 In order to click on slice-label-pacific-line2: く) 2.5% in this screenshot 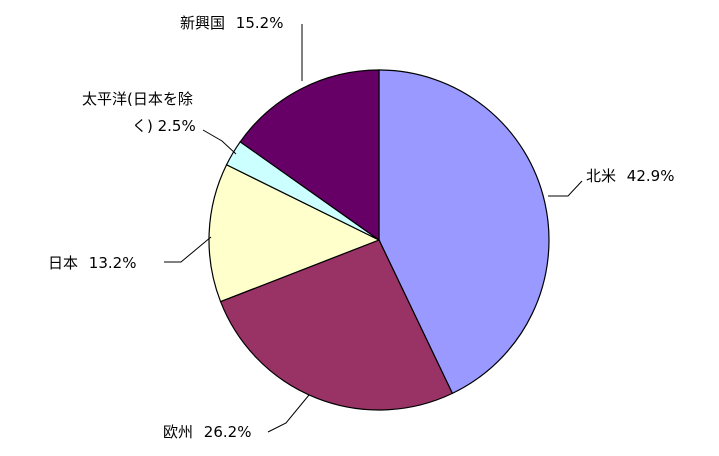, I will do `click(164, 126)`.